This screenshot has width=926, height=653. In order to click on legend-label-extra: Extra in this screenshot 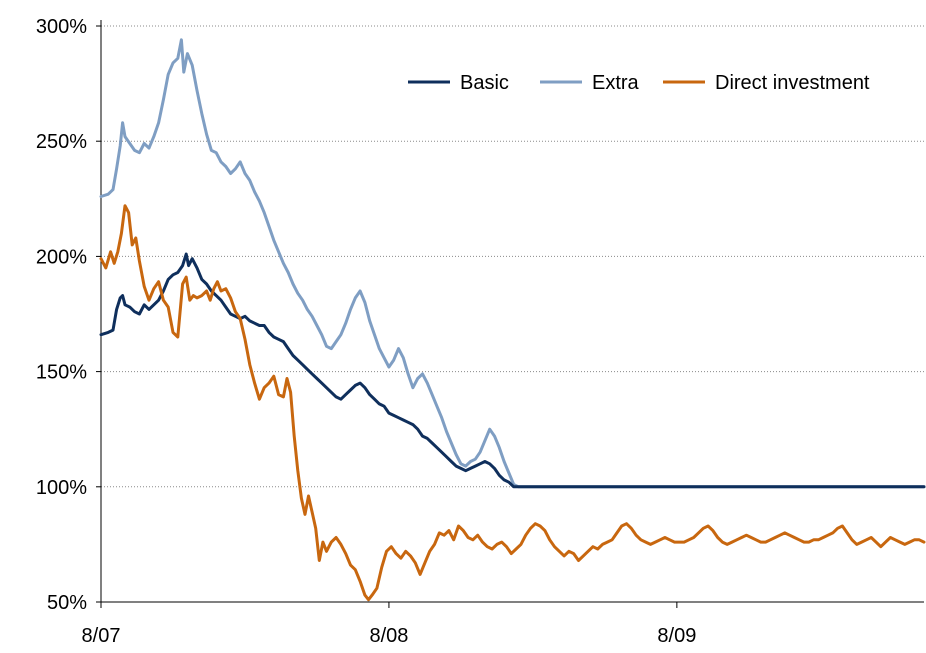, I will do `click(616, 83)`.